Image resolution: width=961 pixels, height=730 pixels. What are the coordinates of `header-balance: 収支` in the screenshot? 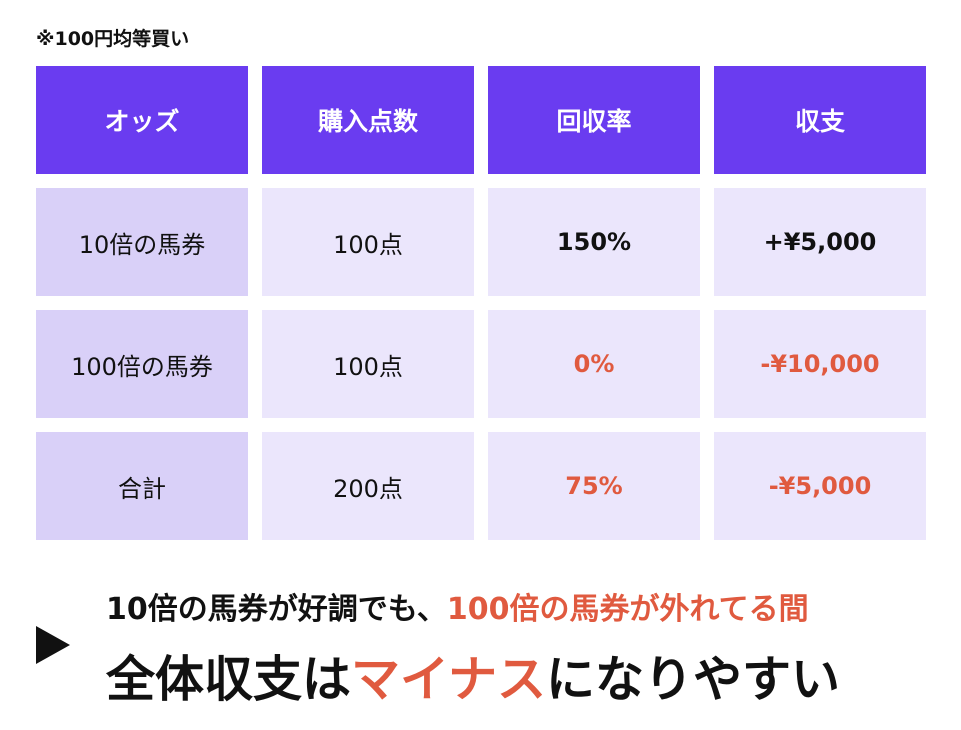 It's located at (820, 120).